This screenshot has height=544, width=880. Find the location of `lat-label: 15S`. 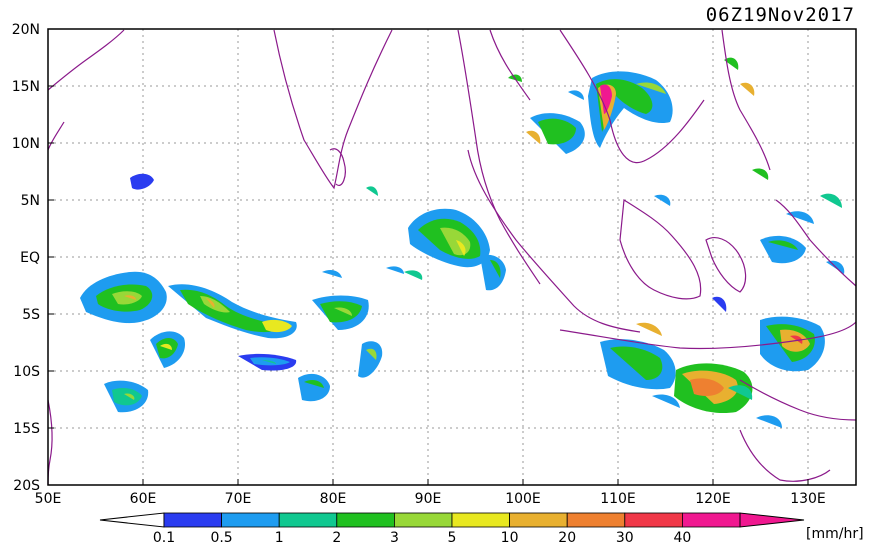

lat-label: 15S is located at coordinates (26, 429).